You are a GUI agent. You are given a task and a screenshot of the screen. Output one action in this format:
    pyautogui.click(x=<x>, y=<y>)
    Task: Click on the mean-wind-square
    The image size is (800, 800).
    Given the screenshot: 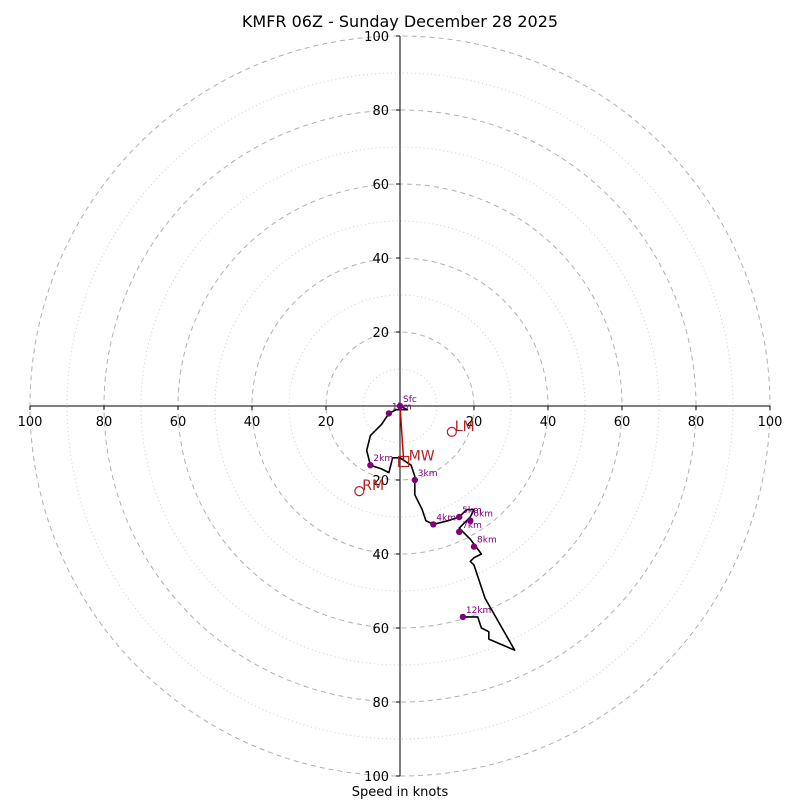 What is the action you would take?
    pyautogui.click(x=404, y=461)
    